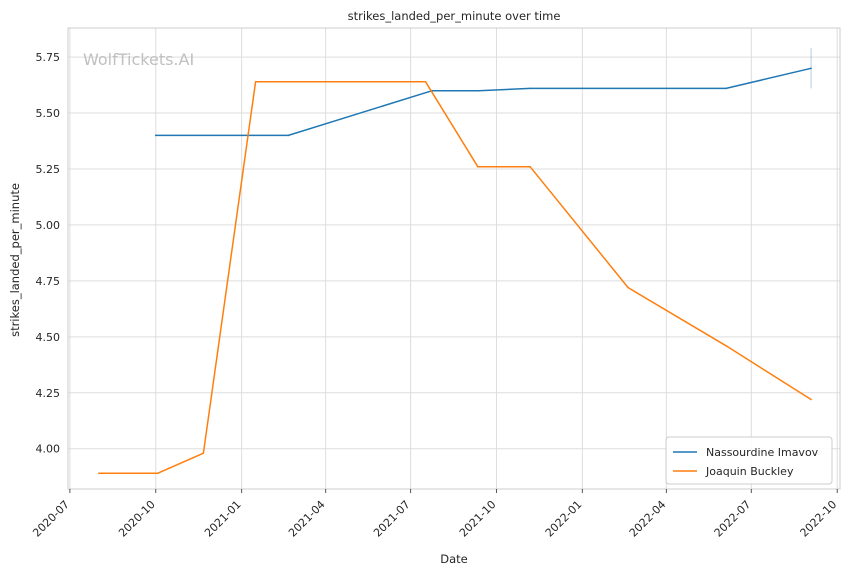  I want to click on legend-label-nassourdine-imavov: Nassourdine Imavov, so click(762, 452).